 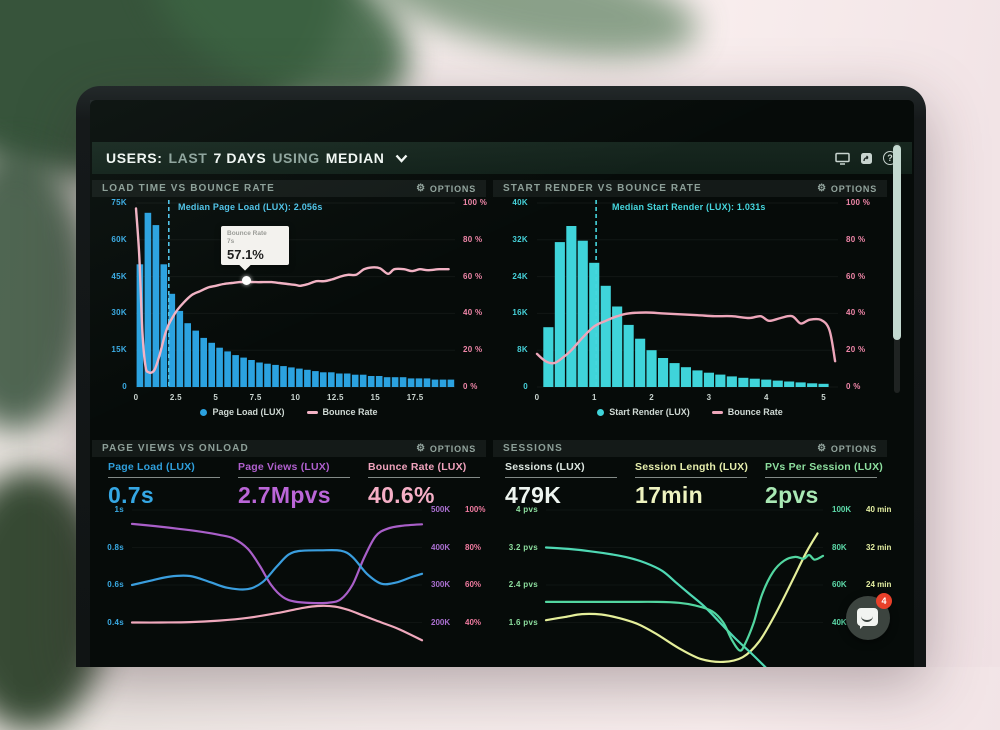 I want to click on panel-header-start-render: START RENDER VS BOUNCE RATE ⚙ OPTIONS, so click(x=690, y=188).